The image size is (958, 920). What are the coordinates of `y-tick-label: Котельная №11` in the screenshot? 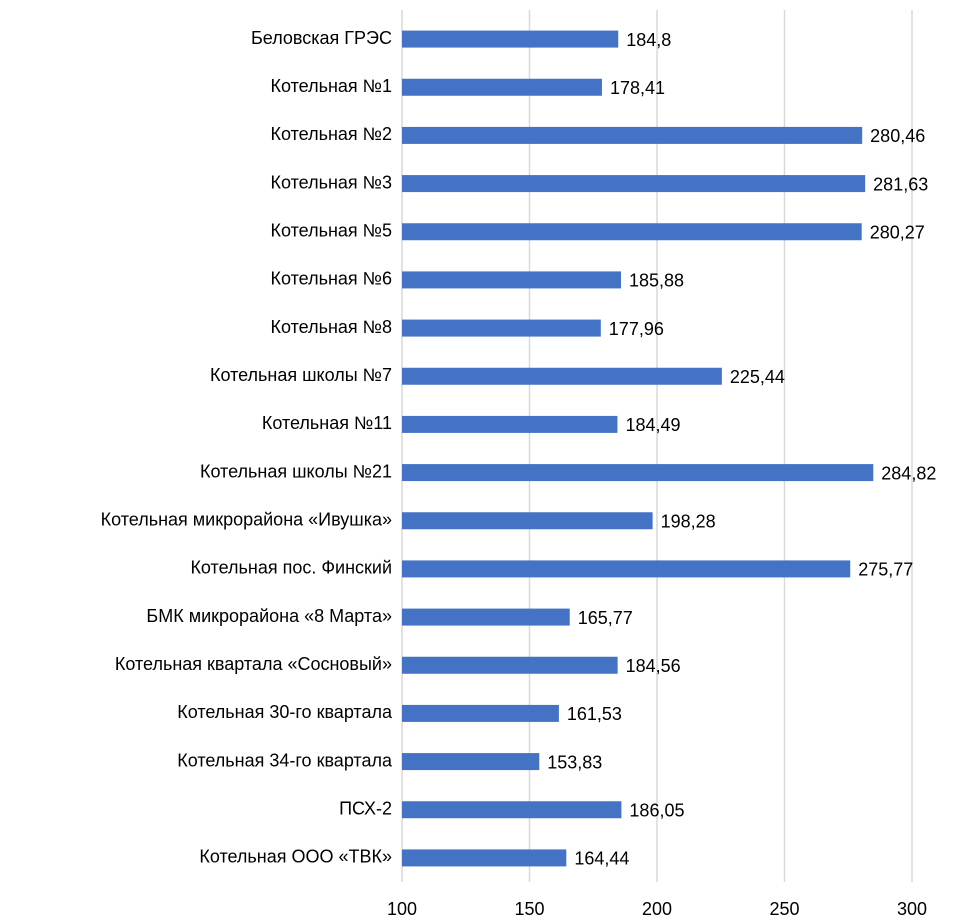 It's located at (327, 423).